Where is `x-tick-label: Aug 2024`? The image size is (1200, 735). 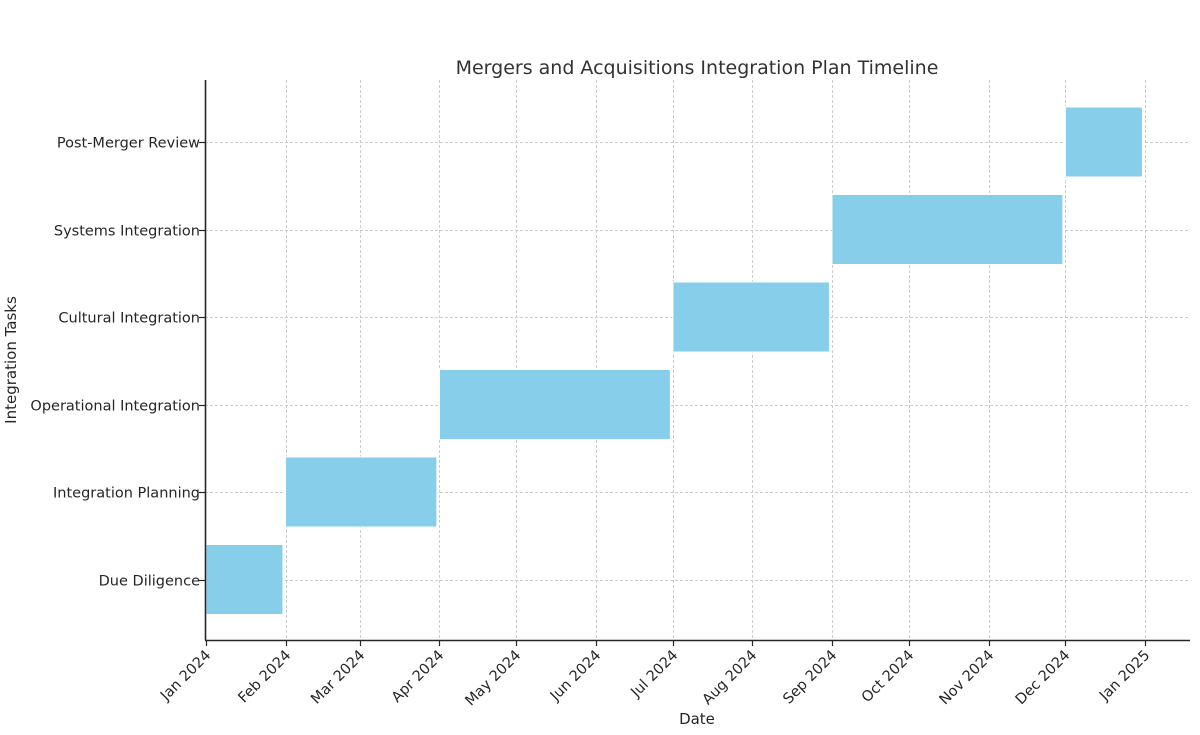 x-tick-label: Aug 2024 is located at coordinates (730, 678).